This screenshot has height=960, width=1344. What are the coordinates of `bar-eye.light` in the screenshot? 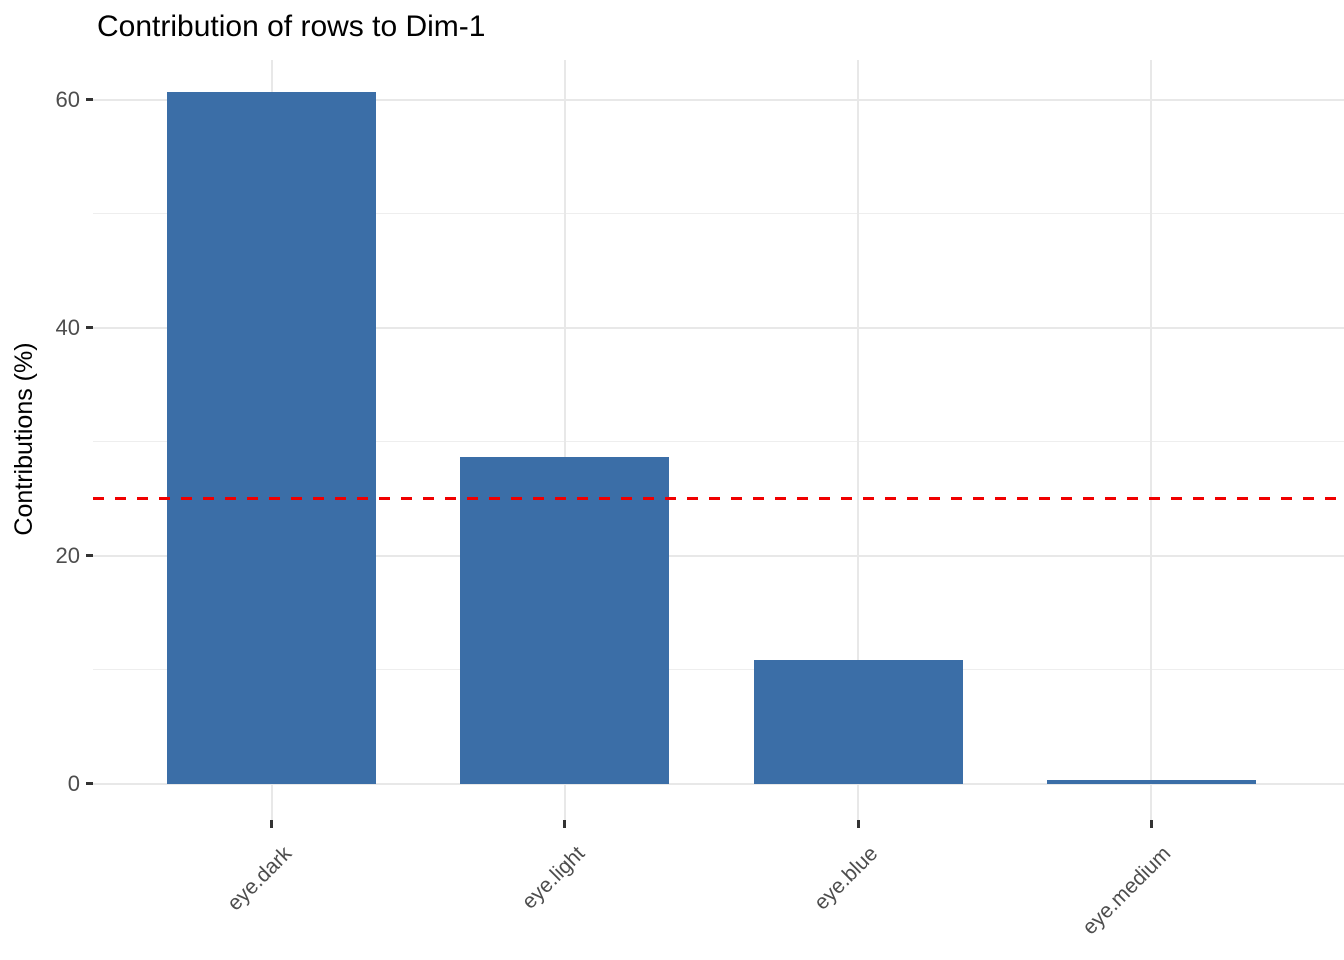 It's located at (565, 620).